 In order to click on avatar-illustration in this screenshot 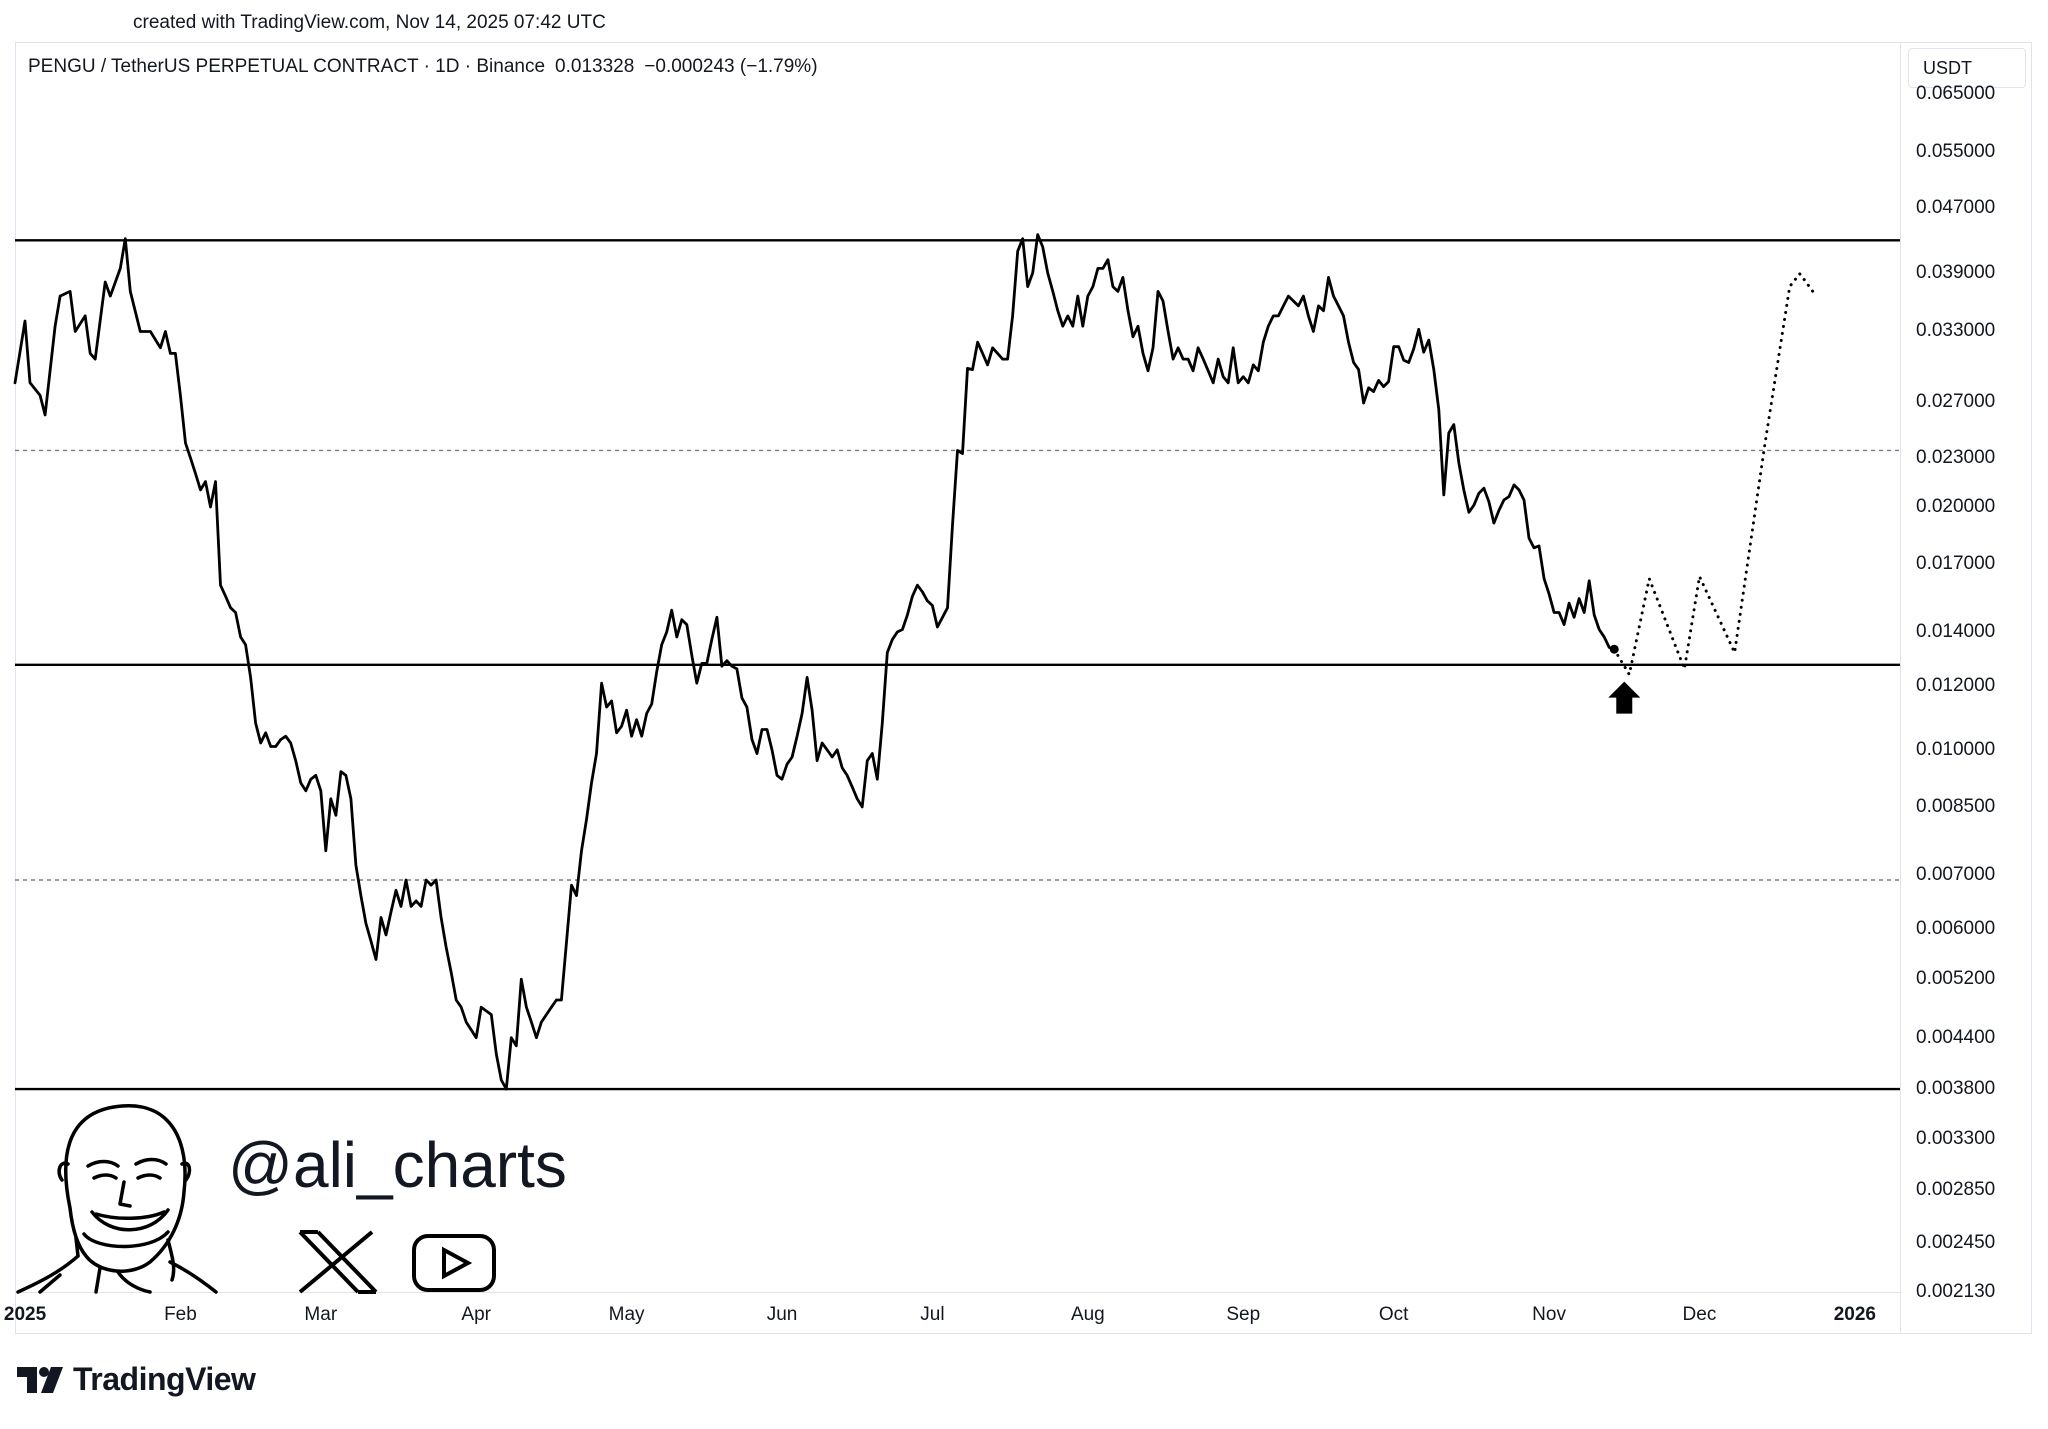, I will do `click(117, 1199)`.